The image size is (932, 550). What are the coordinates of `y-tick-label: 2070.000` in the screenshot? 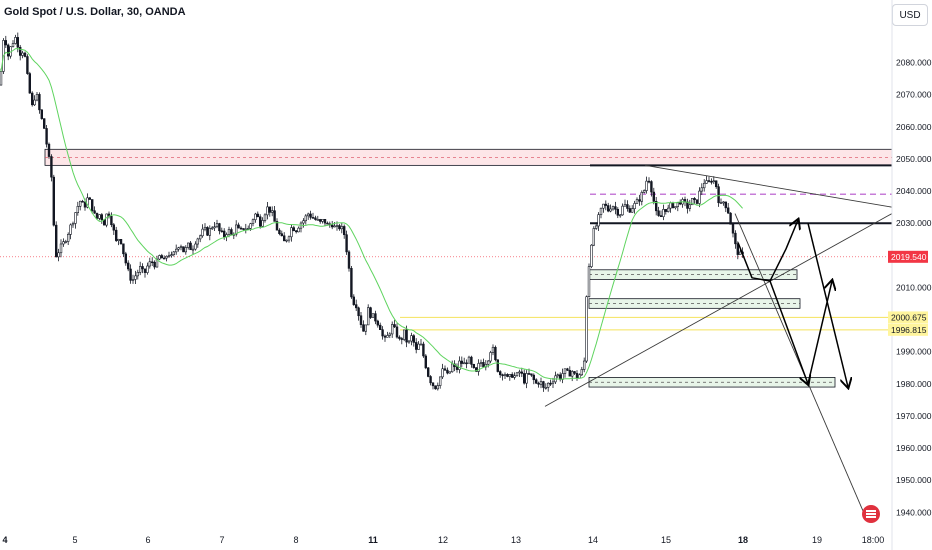 It's located at (914, 95).